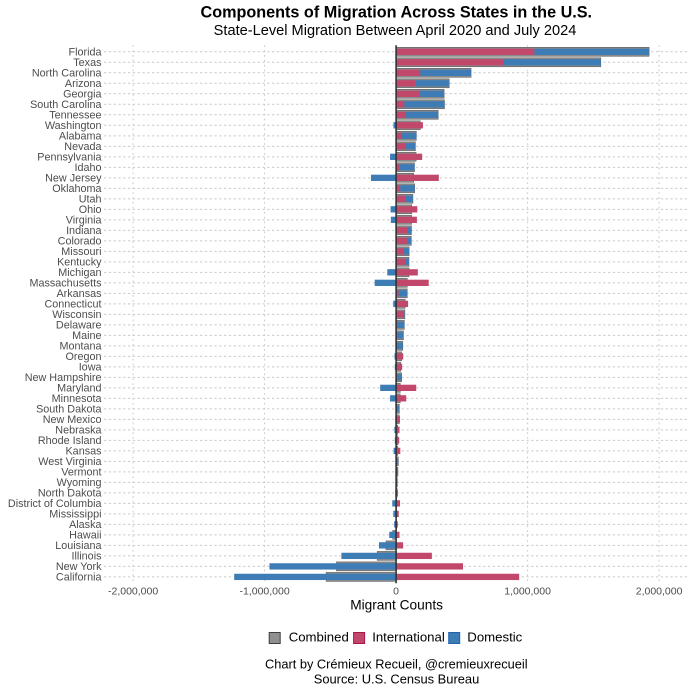 The height and width of the screenshot is (690, 690). Describe the element at coordinates (85, 525) in the screenshot. I see `svg-text: Alaska` at that location.